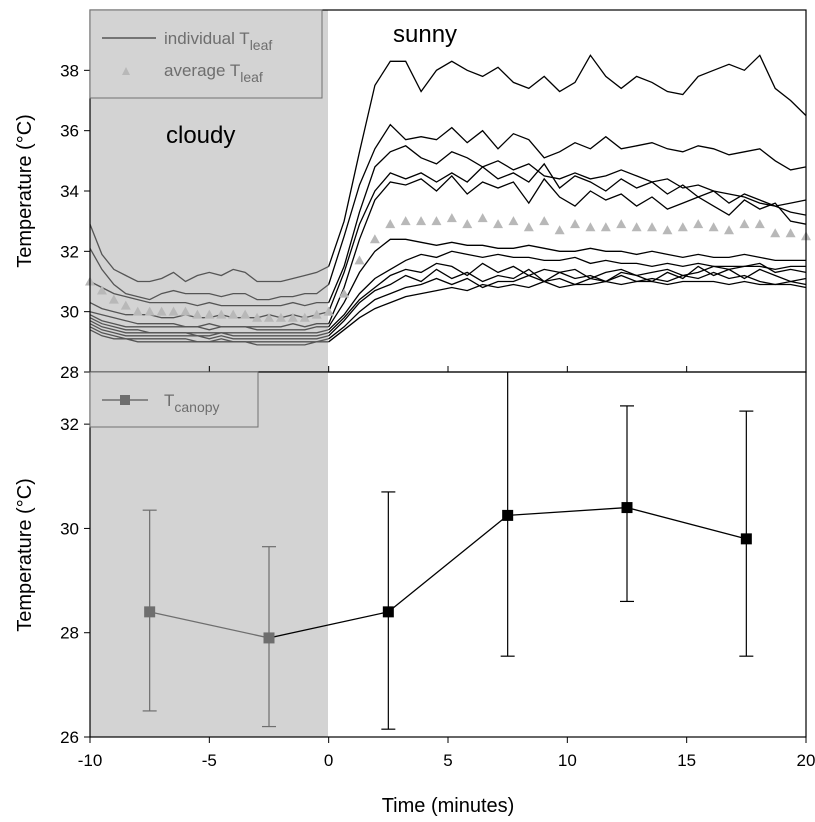 The width and height of the screenshot is (815, 822). What do you see at coordinates (69, 312) in the screenshot?
I see `top-y-tick-label-1: 30` at bounding box center [69, 312].